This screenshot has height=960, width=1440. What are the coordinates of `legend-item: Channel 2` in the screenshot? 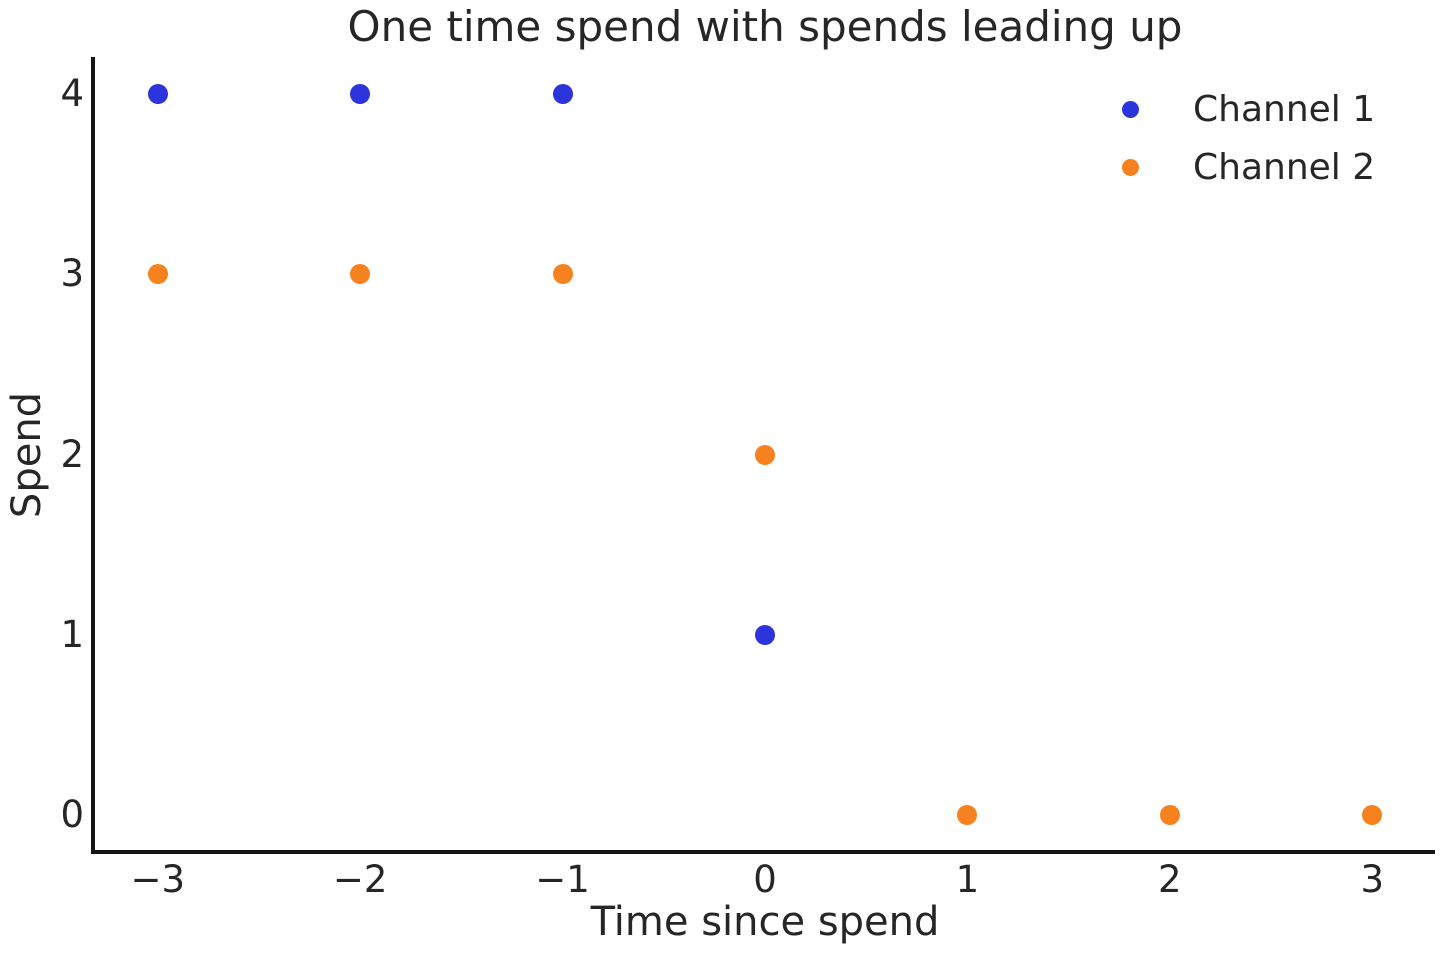 It's located at (1248, 167).